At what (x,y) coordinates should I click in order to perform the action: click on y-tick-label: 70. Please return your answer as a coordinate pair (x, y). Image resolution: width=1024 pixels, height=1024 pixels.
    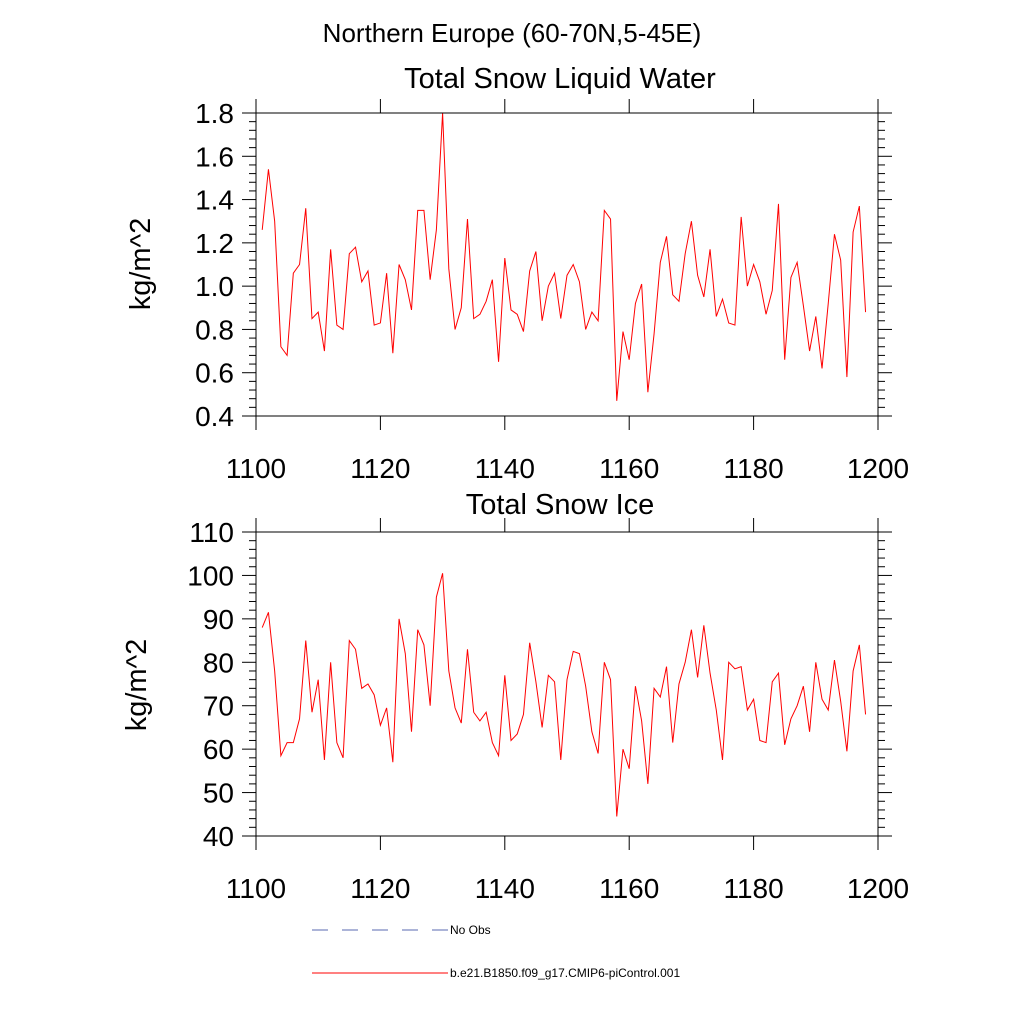
    Looking at the image, I should click on (218, 706).